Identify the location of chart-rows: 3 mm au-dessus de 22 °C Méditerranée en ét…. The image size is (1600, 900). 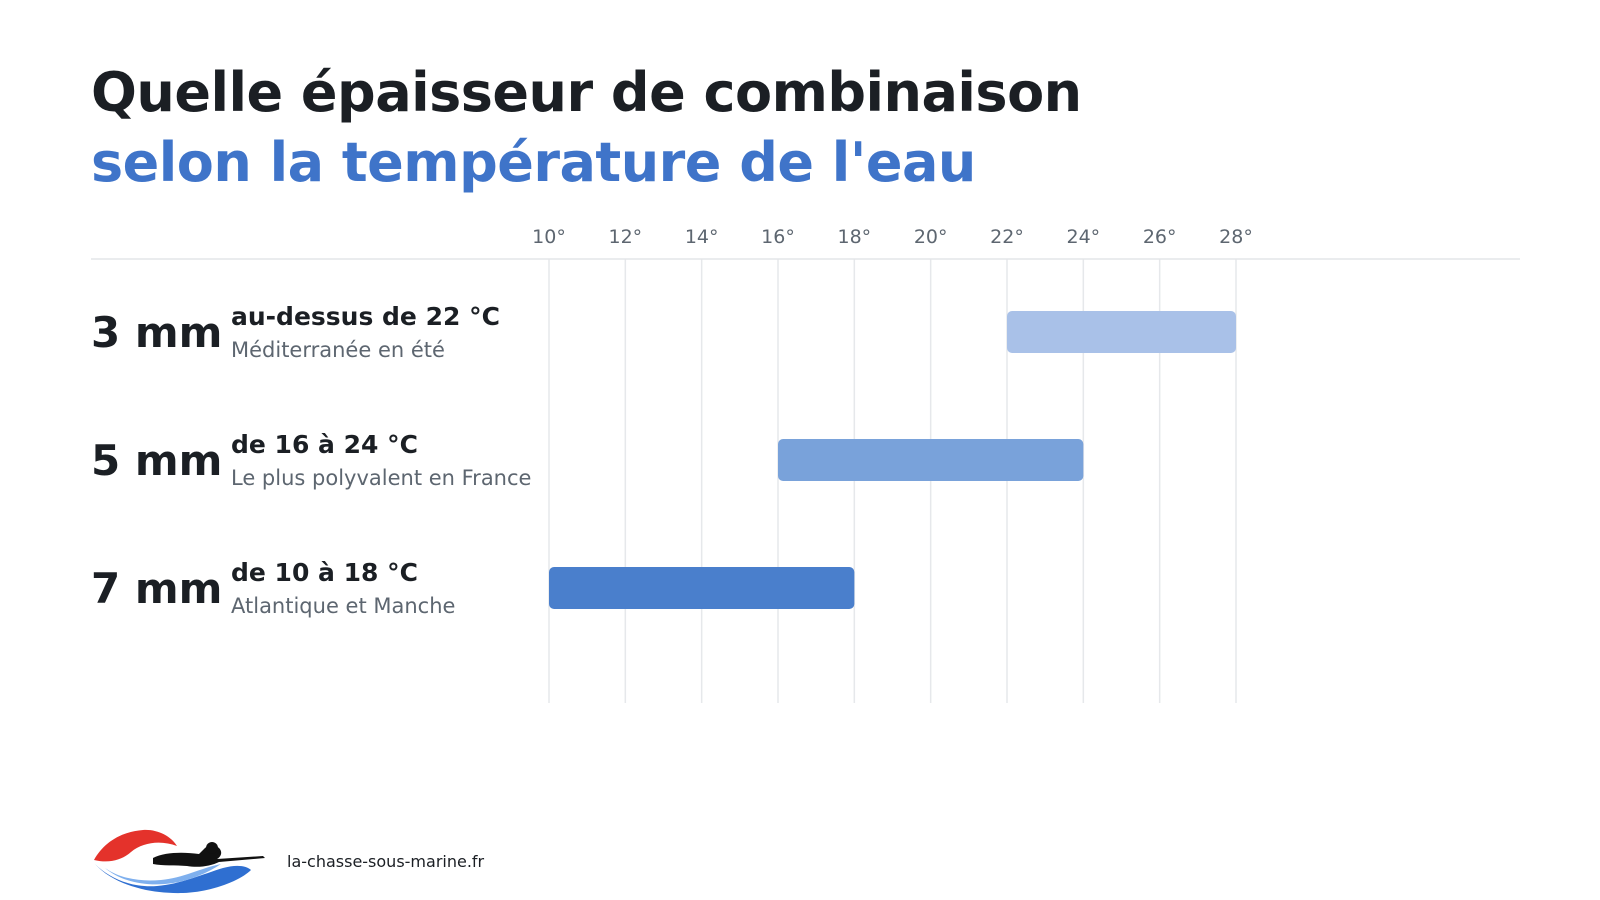
(311, 460).